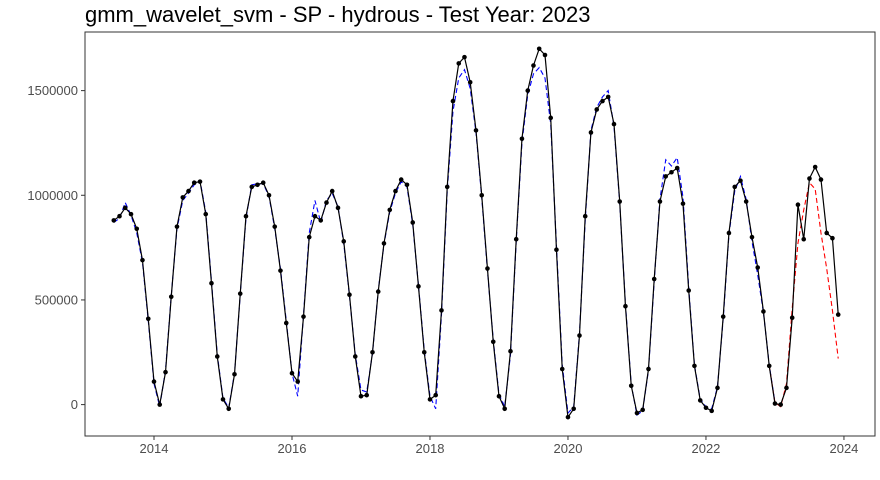 The height and width of the screenshot is (480, 880). What do you see at coordinates (56, 299) in the screenshot?
I see `y-tick-label: 500000` at bounding box center [56, 299].